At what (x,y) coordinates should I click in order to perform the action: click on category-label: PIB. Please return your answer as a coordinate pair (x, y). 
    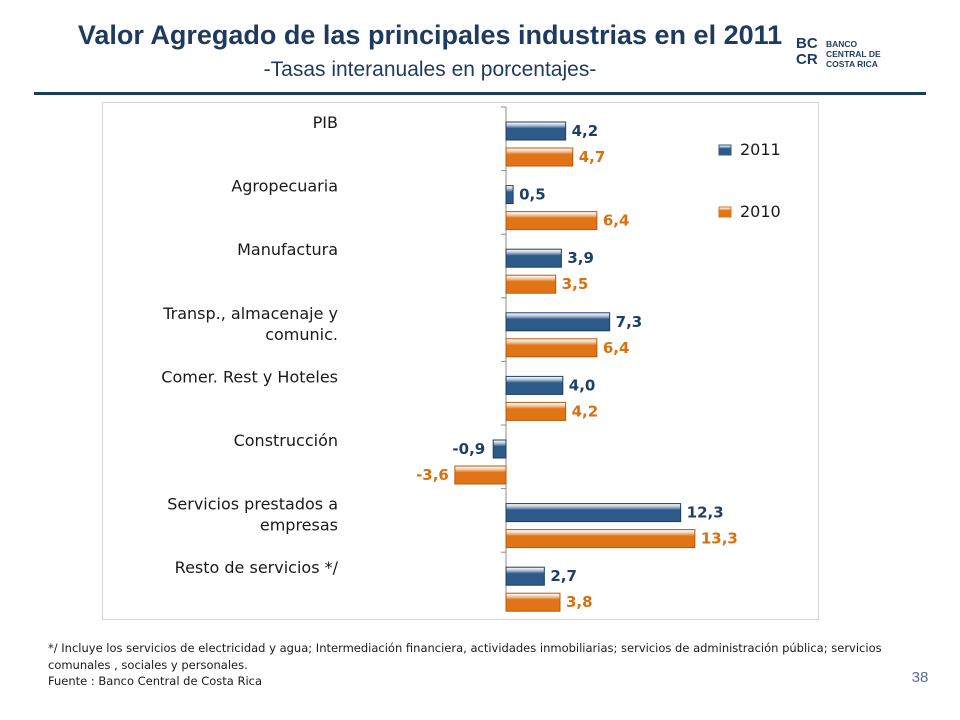
    Looking at the image, I should click on (325, 122).